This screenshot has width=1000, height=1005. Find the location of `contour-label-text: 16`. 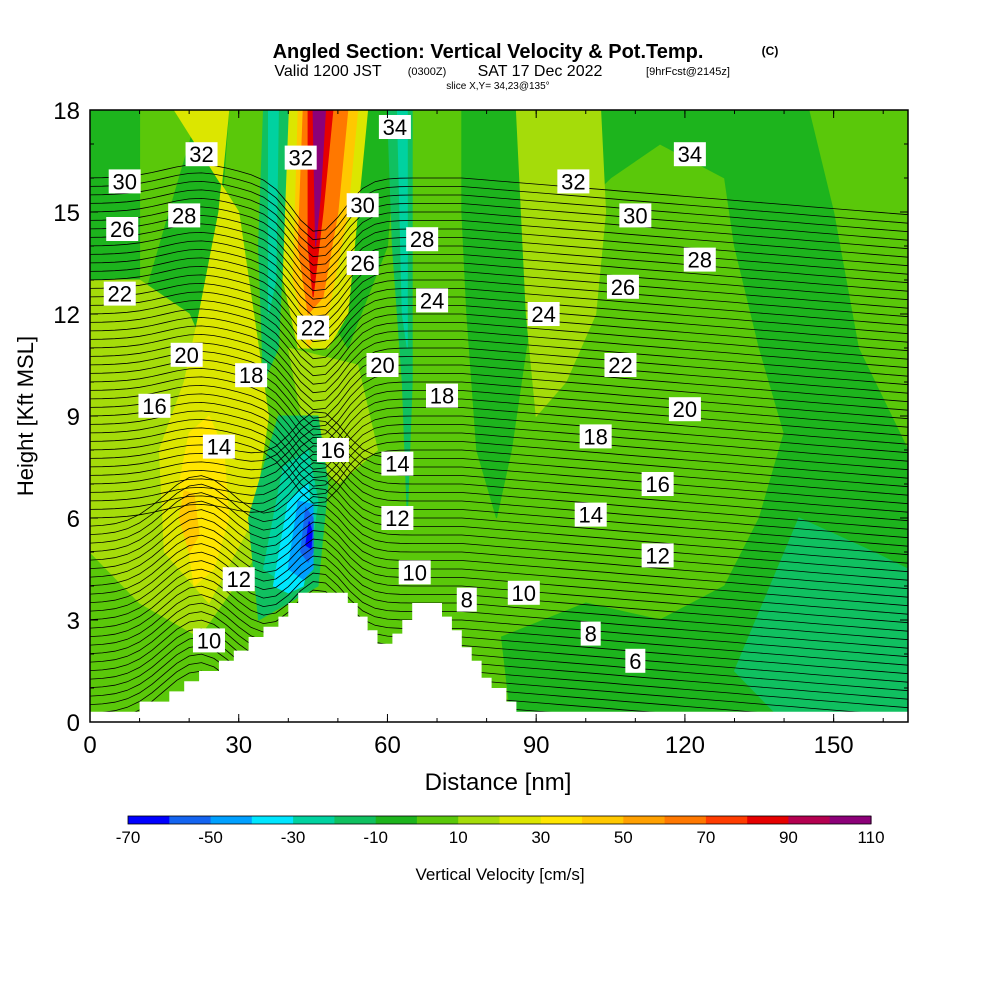

contour-label-text: 16 is located at coordinates (333, 450).